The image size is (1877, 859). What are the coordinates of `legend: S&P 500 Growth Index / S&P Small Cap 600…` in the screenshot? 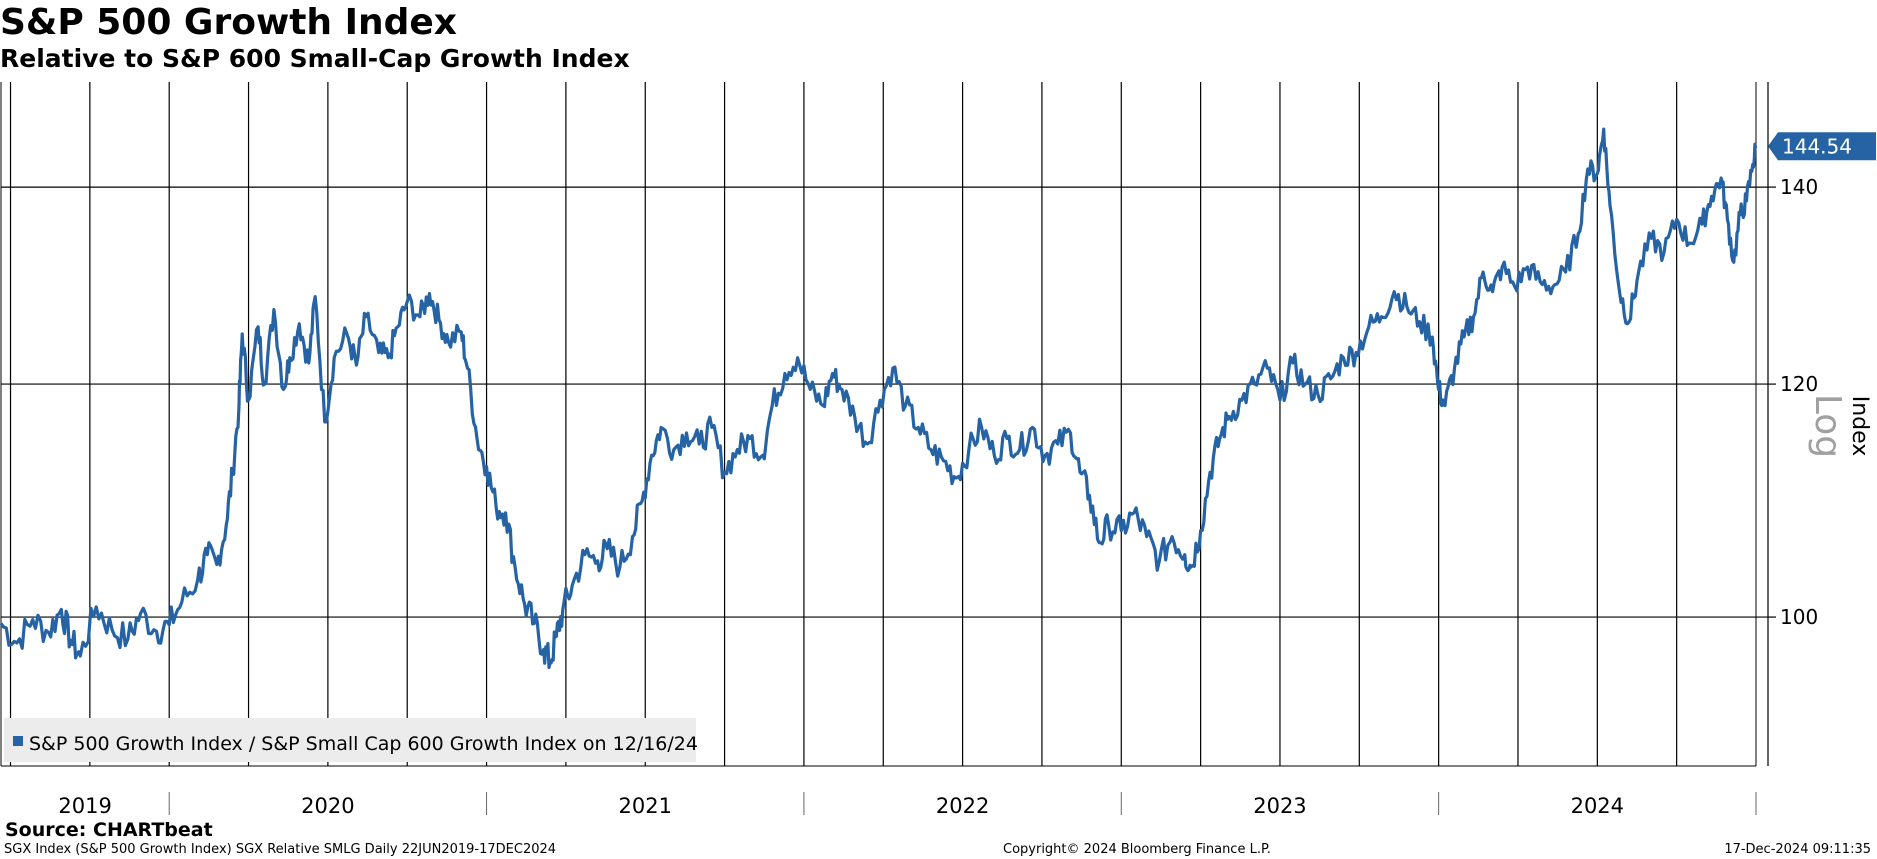 It's located at (351, 740).